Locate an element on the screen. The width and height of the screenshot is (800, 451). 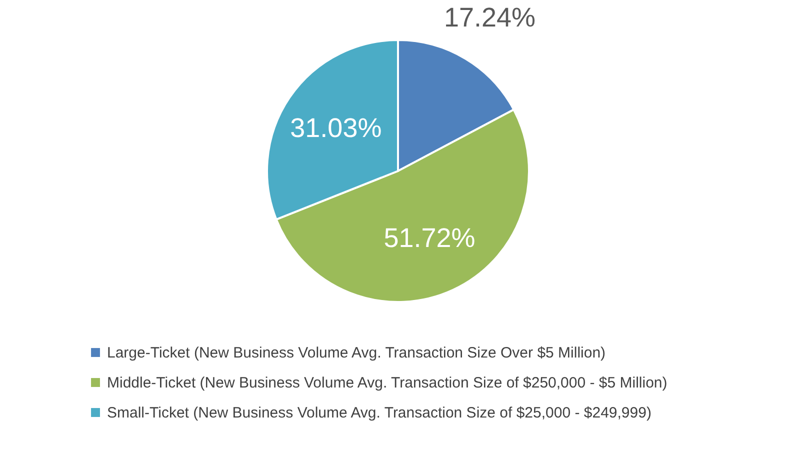
data-label: 31.03% is located at coordinates (336, 127).